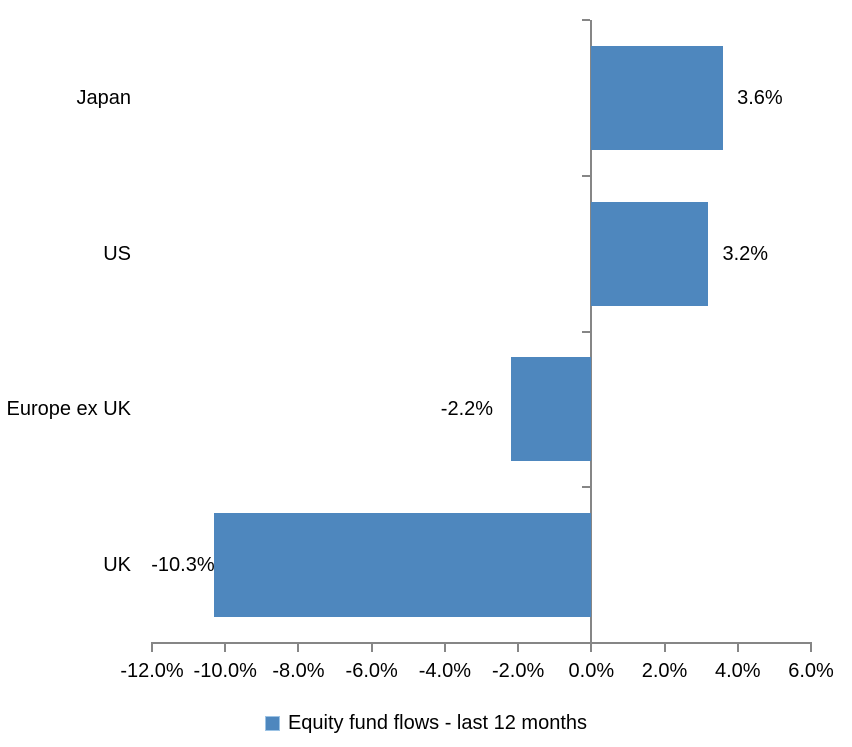 This screenshot has width=852, height=747. What do you see at coordinates (481, 643) in the screenshot?
I see `value-axis-line` at bounding box center [481, 643].